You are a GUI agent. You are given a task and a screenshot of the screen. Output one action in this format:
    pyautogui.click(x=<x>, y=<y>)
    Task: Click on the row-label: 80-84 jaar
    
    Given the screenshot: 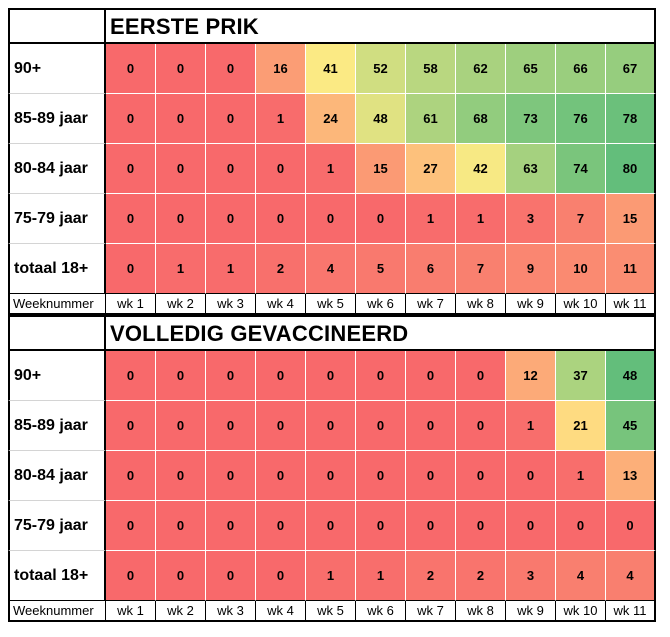 What is the action you would take?
    pyautogui.click(x=57, y=169)
    